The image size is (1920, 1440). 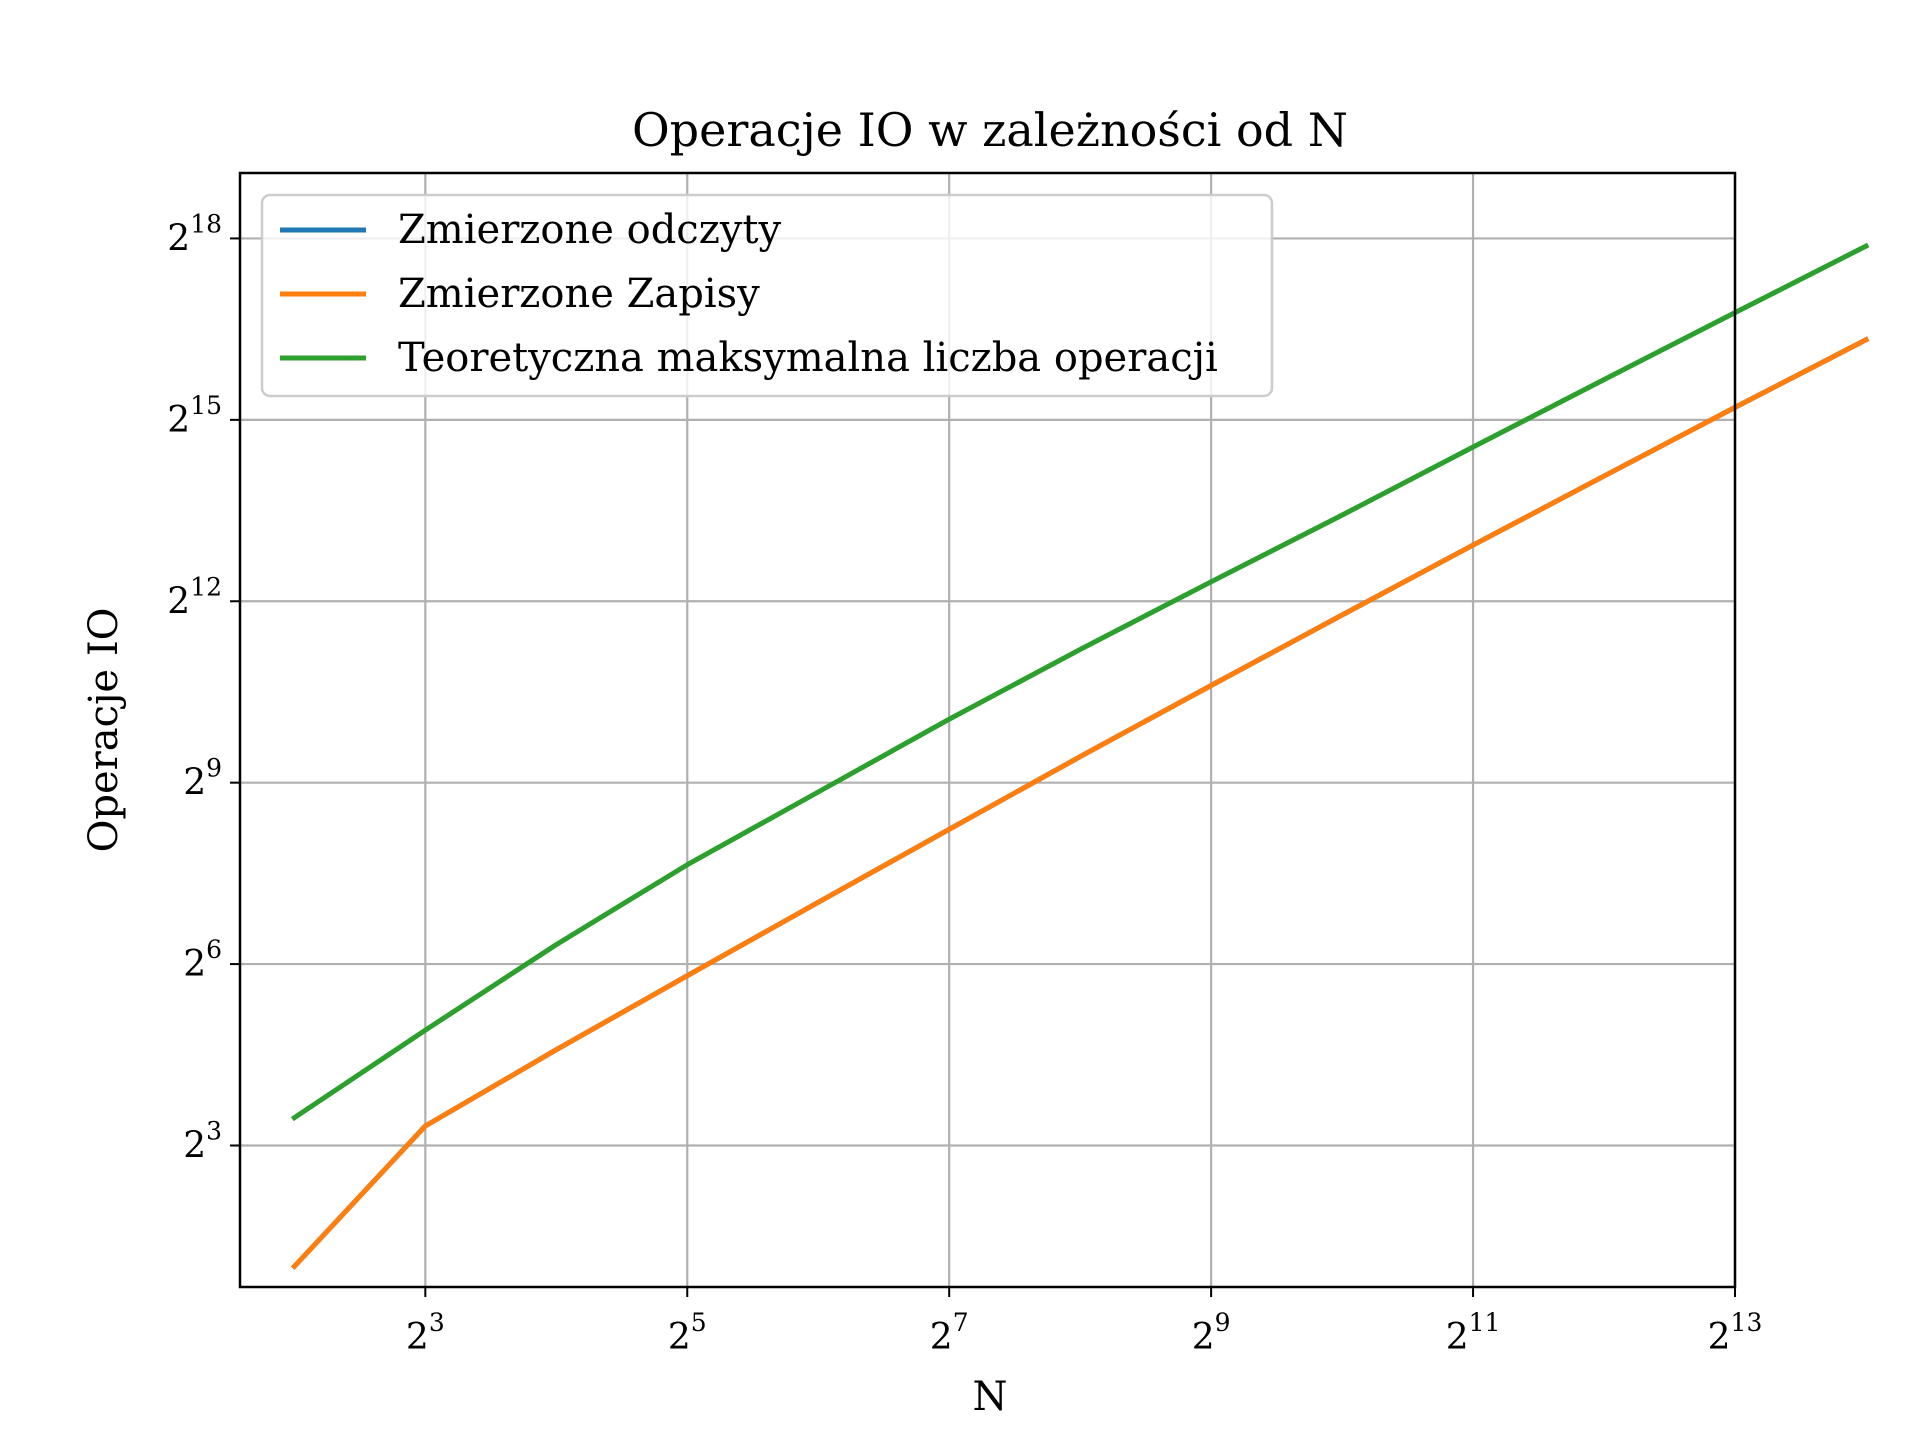 I want to click on y-tick-label-exponent: 3, so click(x=214, y=1130).